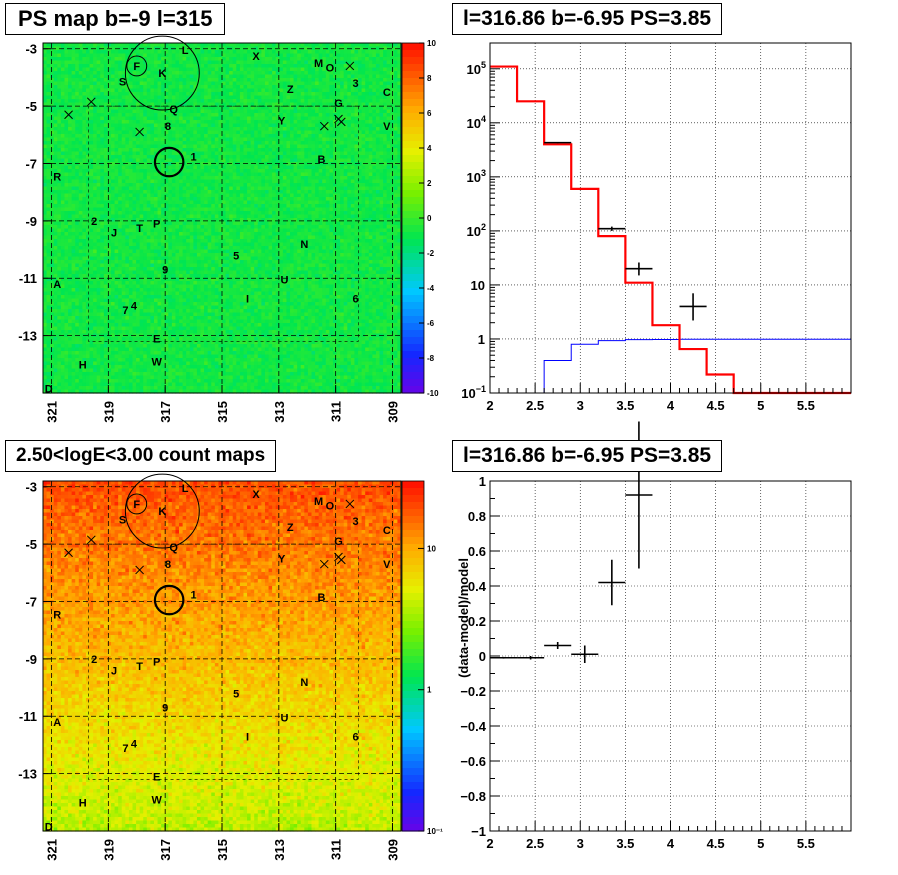 This screenshot has width=898, height=875. What do you see at coordinates (355, 522) in the screenshot?
I see `count-map-source-label: 3` at bounding box center [355, 522].